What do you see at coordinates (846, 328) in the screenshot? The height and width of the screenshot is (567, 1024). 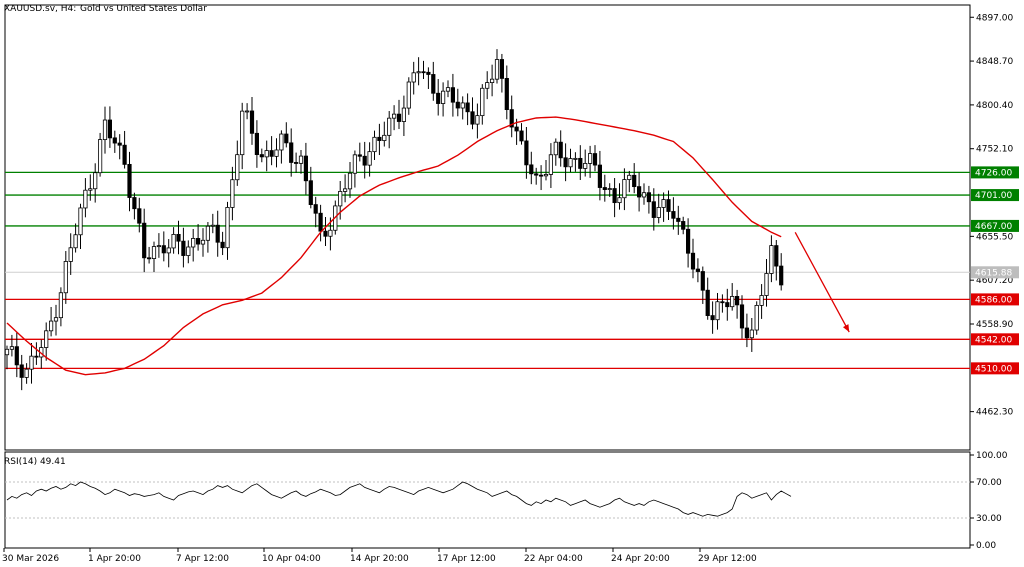 I see `forecast-arrow-head` at bounding box center [846, 328].